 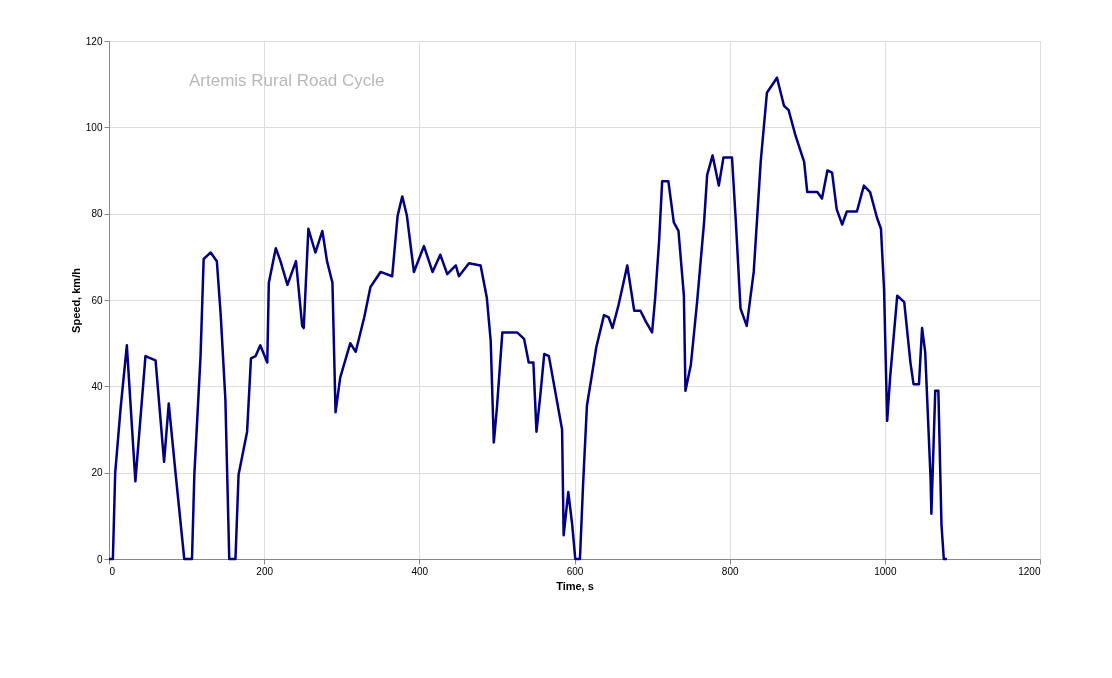 What do you see at coordinates (420, 571) in the screenshot?
I see `x-tick-label: 400` at bounding box center [420, 571].